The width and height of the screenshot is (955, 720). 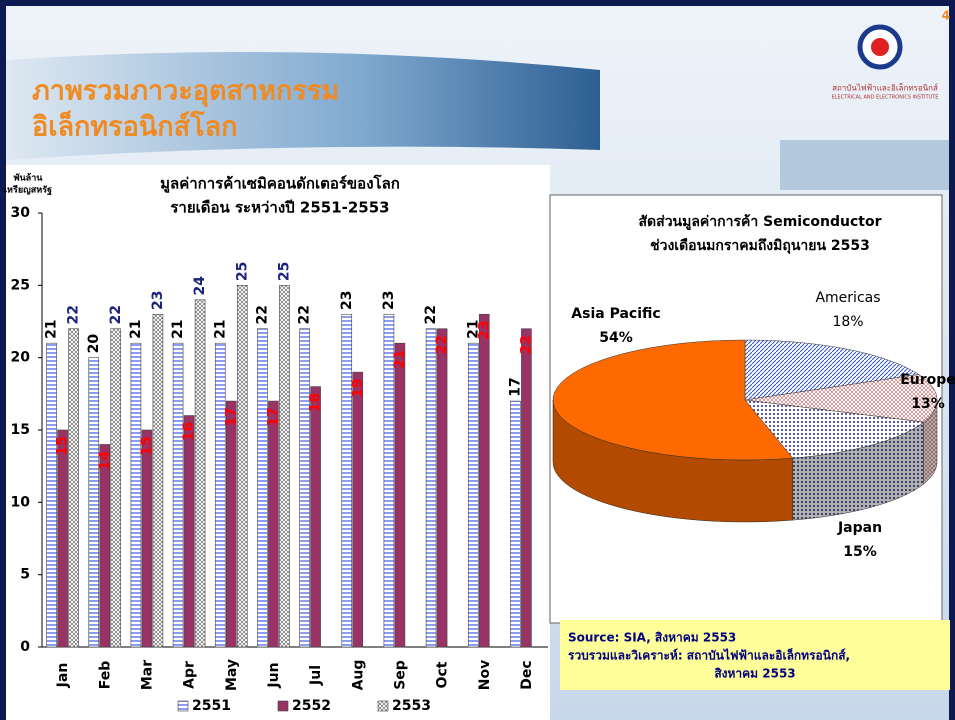 I want to click on data-label: 24, so click(x=200, y=286).